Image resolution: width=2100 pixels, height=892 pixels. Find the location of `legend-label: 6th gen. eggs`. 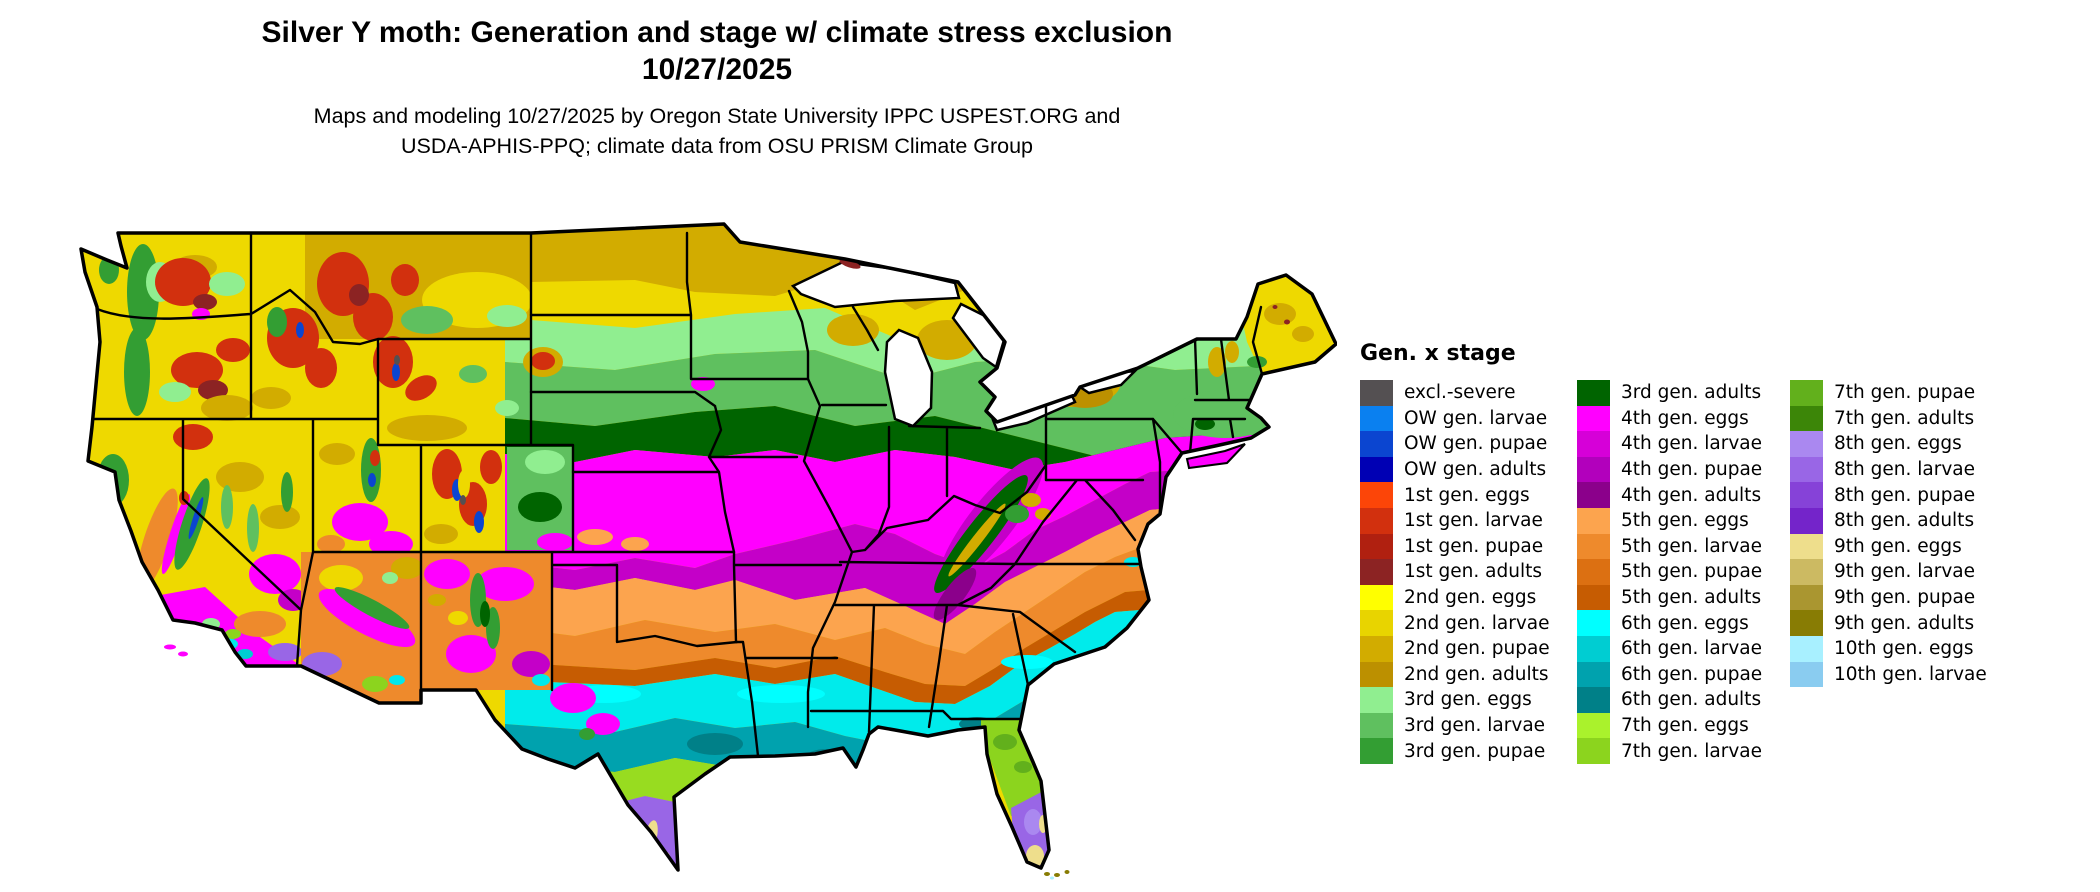

legend-label: 6th gen. eggs is located at coordinates (1685, 623).